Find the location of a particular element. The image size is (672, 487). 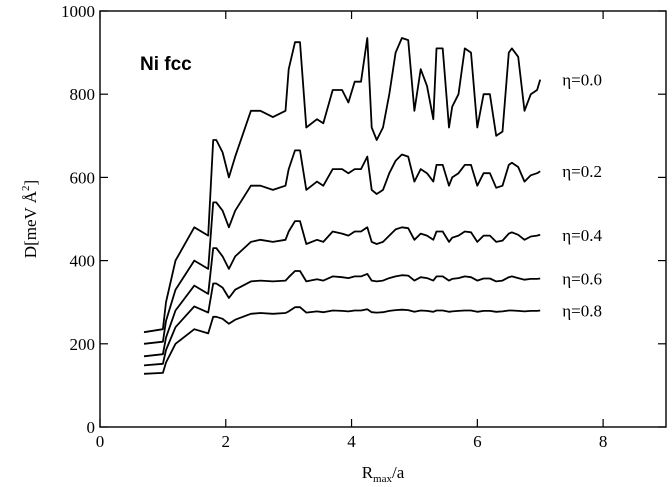

series-label: η=0.4 is located at coordinates (582, 235).